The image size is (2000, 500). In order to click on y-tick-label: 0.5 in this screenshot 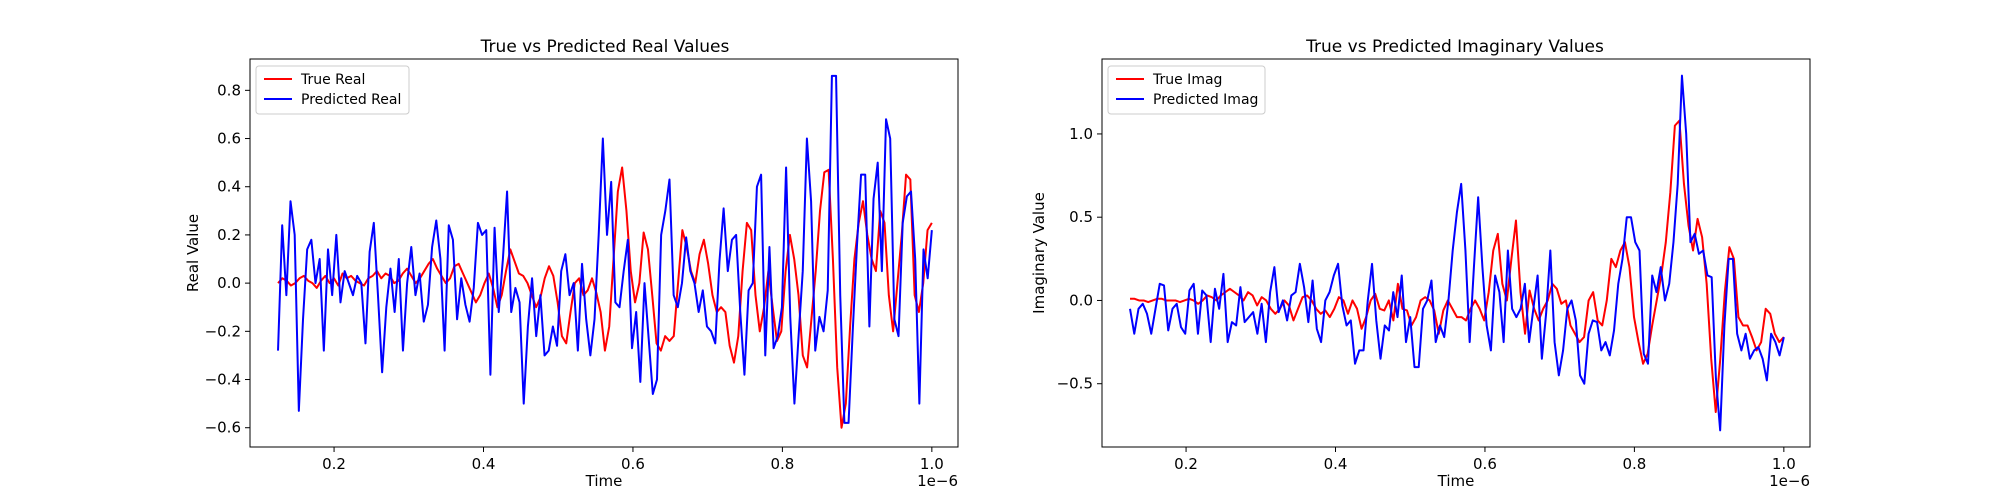, I will do `click(1081, 217)`.